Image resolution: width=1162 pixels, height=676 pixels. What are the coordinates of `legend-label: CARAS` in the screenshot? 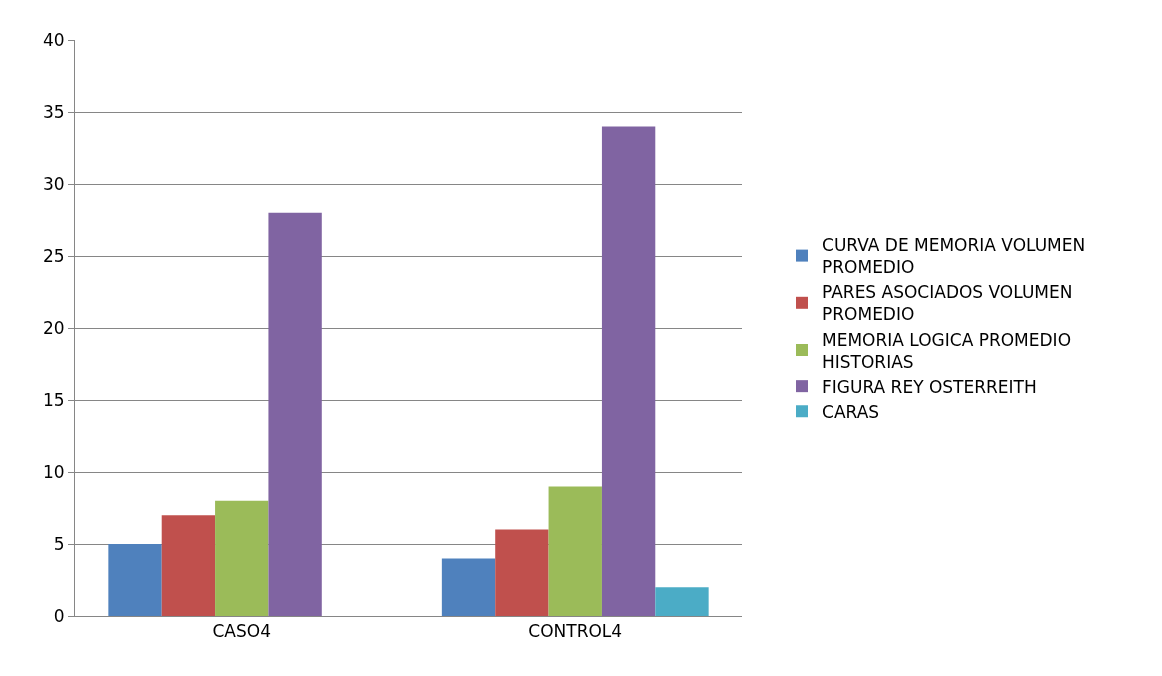 It's located at (851, 411).